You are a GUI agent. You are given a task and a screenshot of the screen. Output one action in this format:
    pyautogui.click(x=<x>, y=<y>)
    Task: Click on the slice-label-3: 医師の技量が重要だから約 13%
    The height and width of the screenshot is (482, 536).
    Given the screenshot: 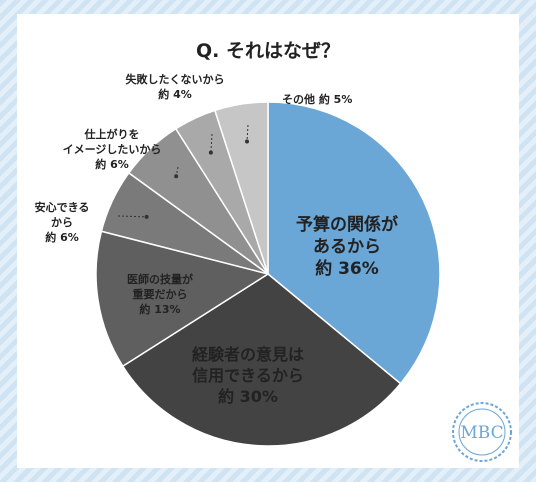 What is the action you would take?
    pyautogui.click(x=160, y=294)
    